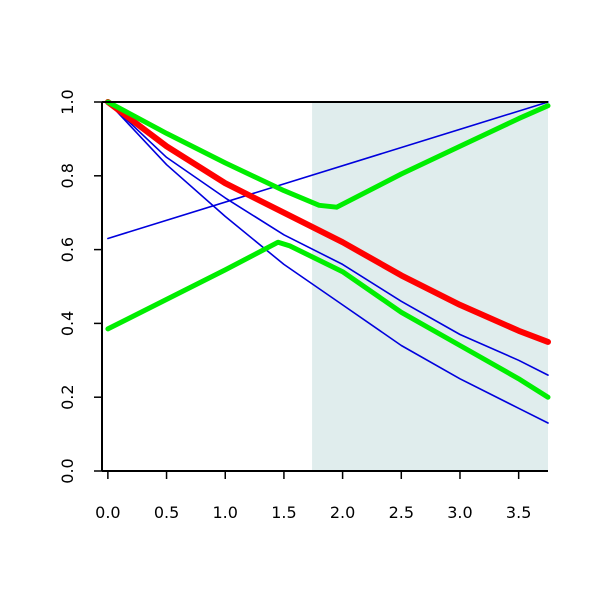 The image size is (600, 600). What do you see at coordinates (459, 512) in the screenshot?
I see `x-tick-label: 3.0` at bounding box center [459, 512].